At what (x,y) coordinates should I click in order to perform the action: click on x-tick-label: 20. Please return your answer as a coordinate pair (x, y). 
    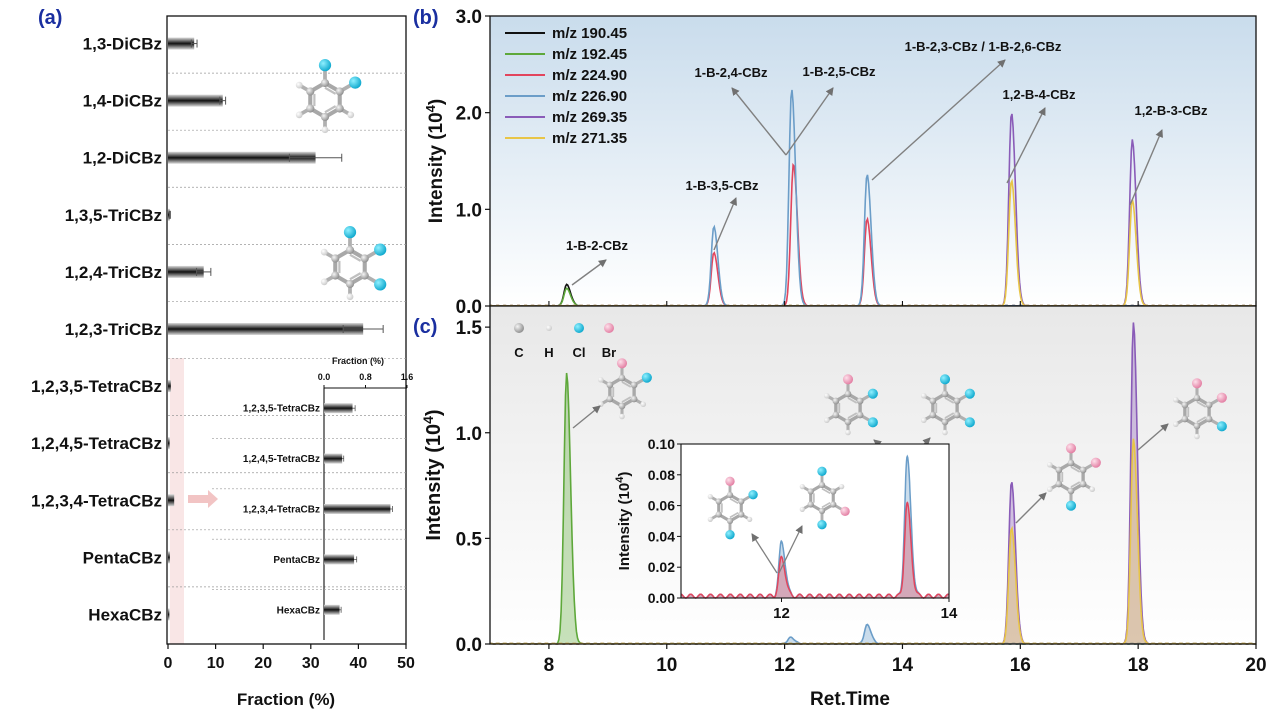
    Looking at the image, I should click on (1255, 665).